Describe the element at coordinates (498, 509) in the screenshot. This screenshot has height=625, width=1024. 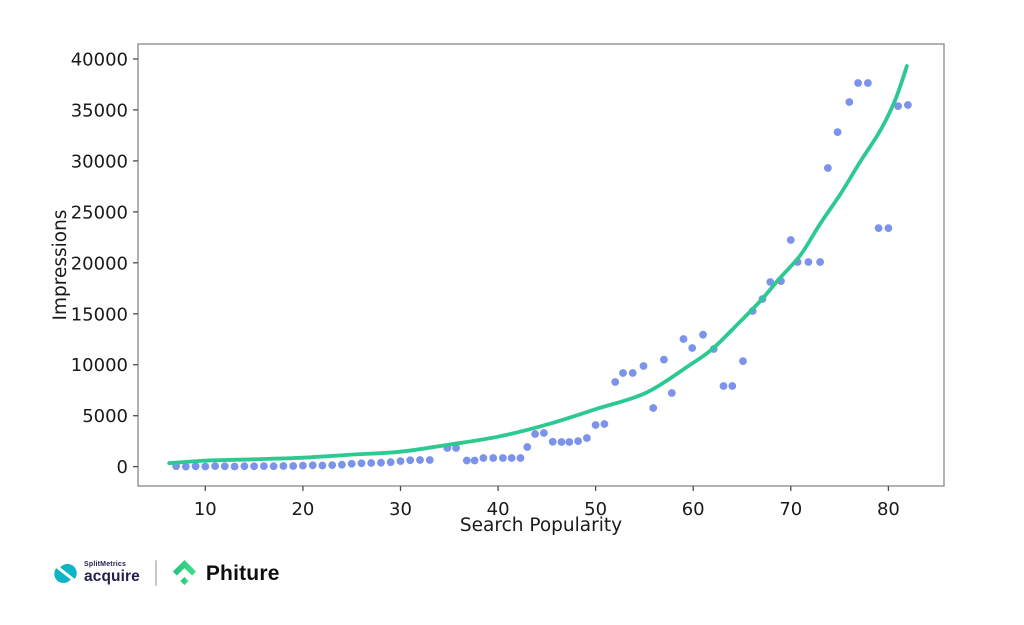
I see `x-tick-label: 40` at that location.